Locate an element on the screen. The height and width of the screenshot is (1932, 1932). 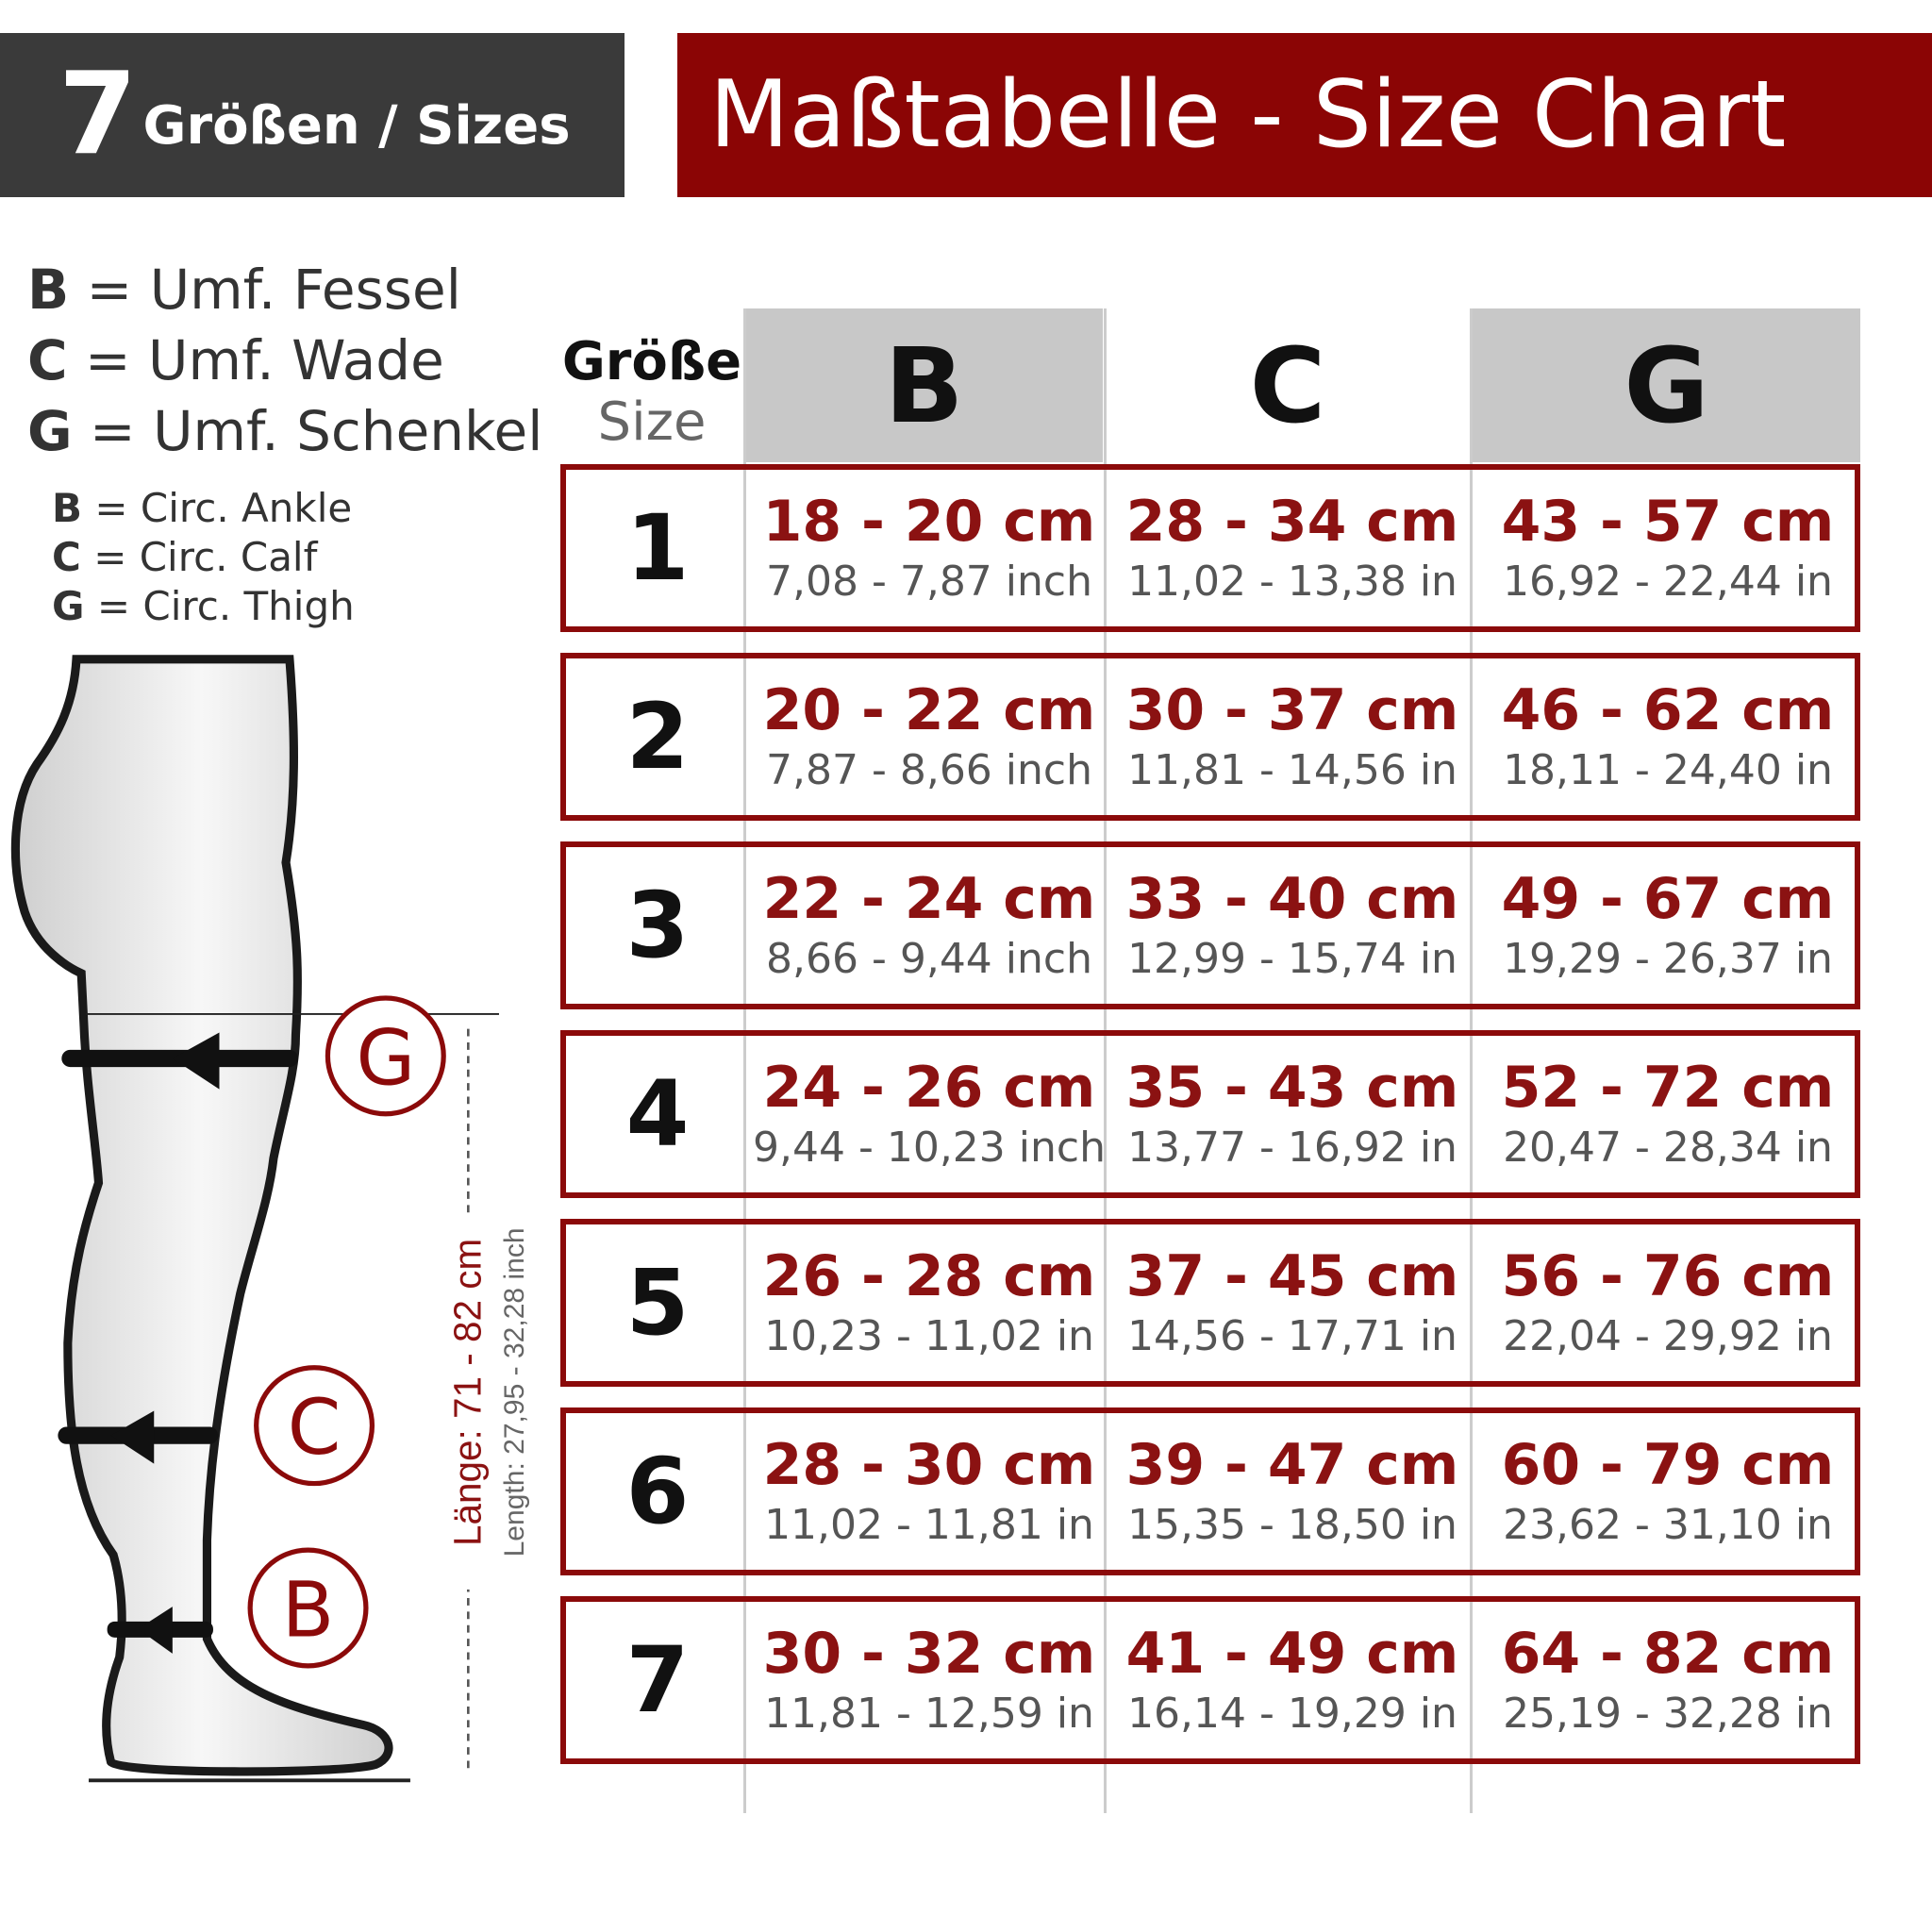
size-number: 7 is located at coordinates (658, 1680).